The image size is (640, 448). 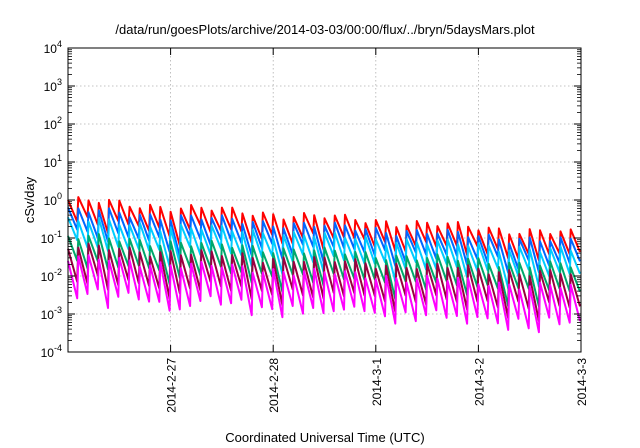 What do you see at coordinates (51, 351) in the screenshot?
I see `y-tick-label: 10⁻⁴` at bounding box center [51, 351].